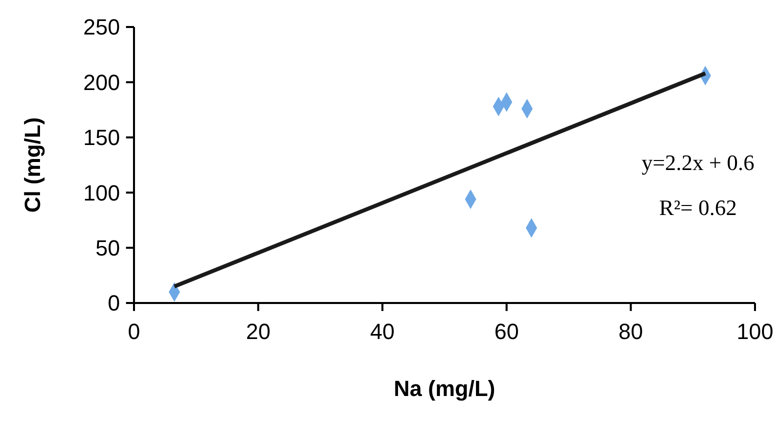 The image size is (778, 424). I want to click on y-tick-label: 150, so click(101, 137).